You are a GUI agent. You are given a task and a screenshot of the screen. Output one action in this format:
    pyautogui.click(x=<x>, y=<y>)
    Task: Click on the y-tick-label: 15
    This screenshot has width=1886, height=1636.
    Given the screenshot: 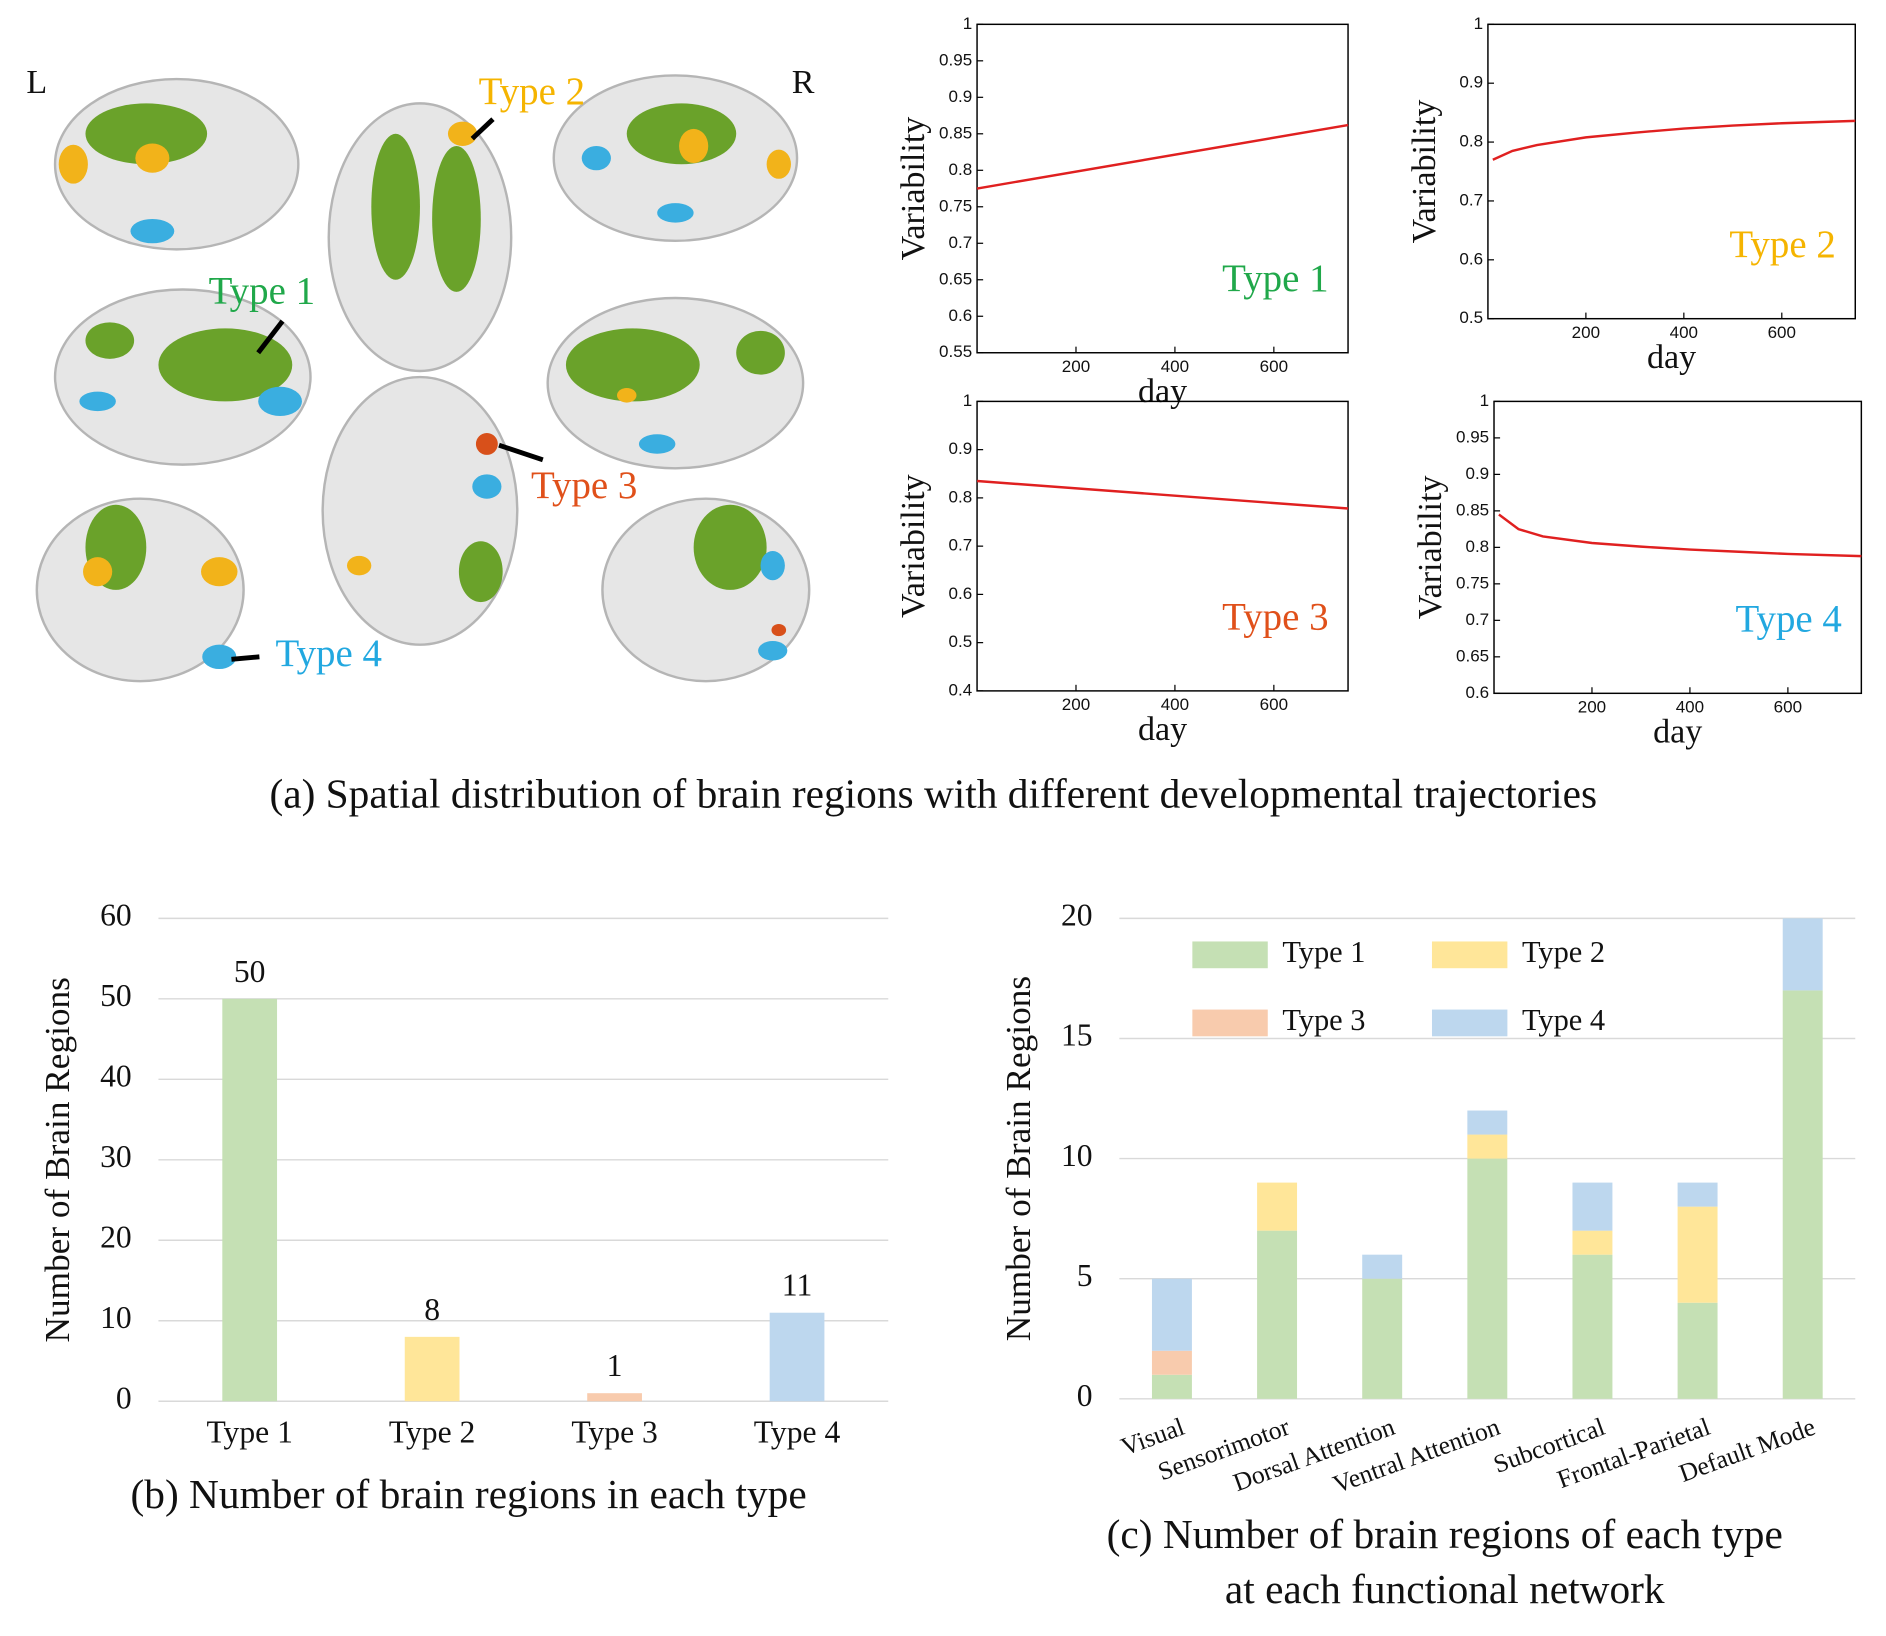 What is the action you would take?
    pyautogui.click(x=1077, y=1035)
    